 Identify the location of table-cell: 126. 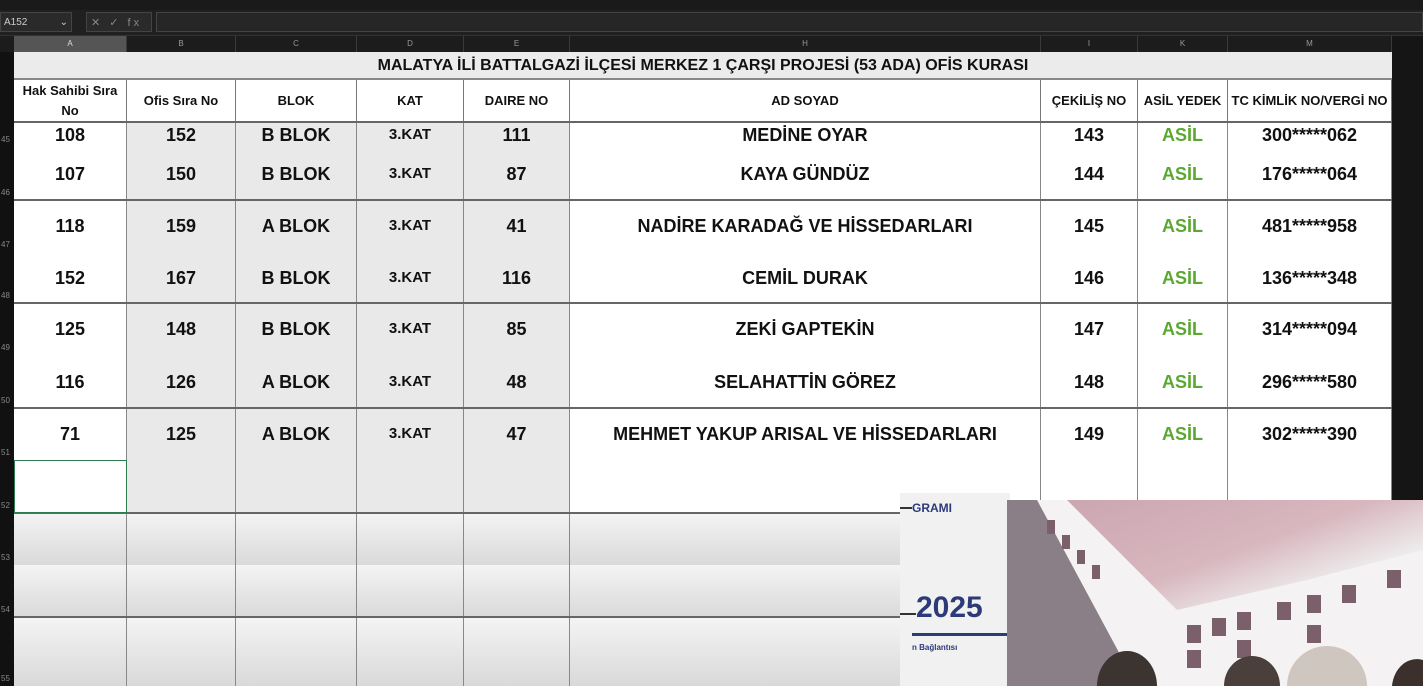
(181, 381).